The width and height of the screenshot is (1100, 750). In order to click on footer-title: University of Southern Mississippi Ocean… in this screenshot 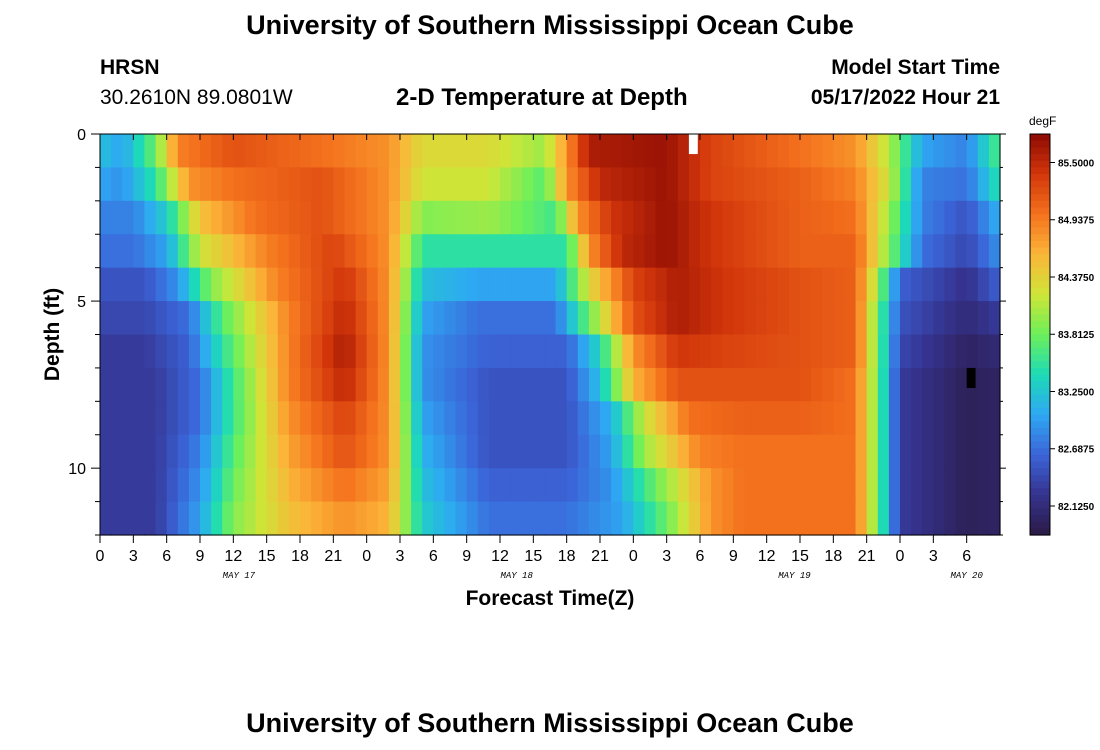, I will do `click(550, 723)`.